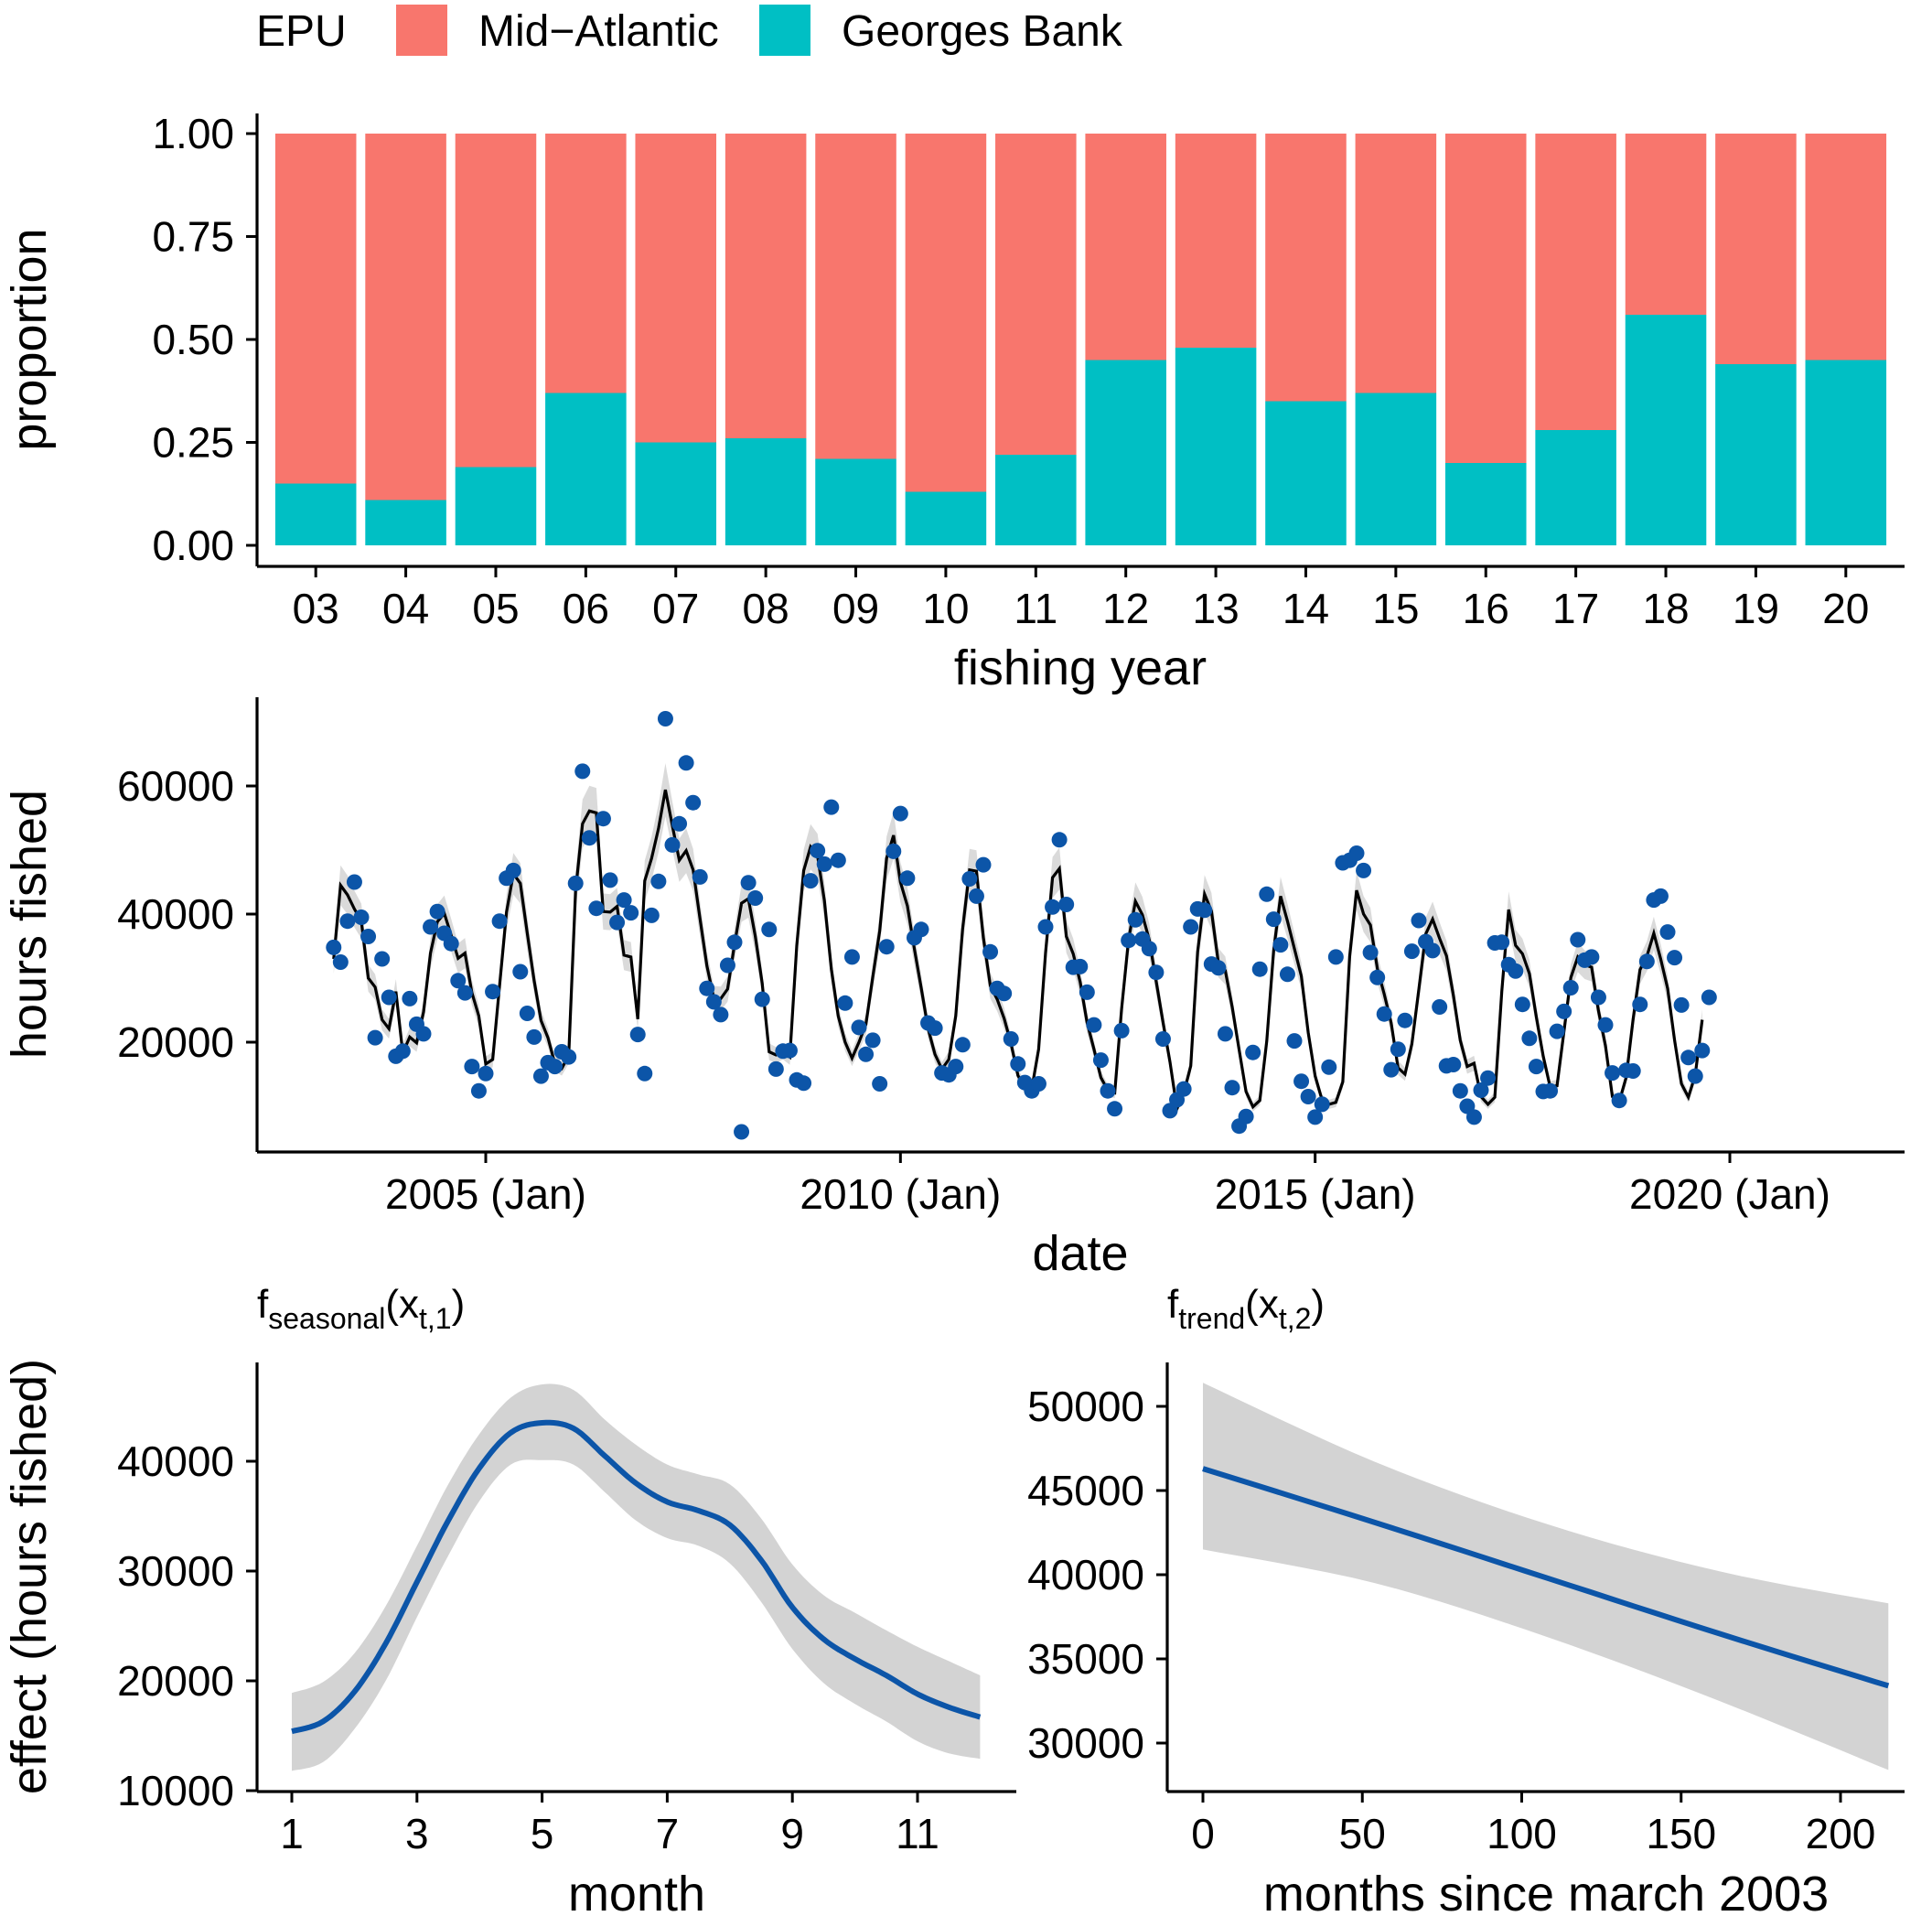 The width and height of the screenshot is (1932, 1916). I want to click on y-tick-label-0.00: 0.00, so click(193, 545).